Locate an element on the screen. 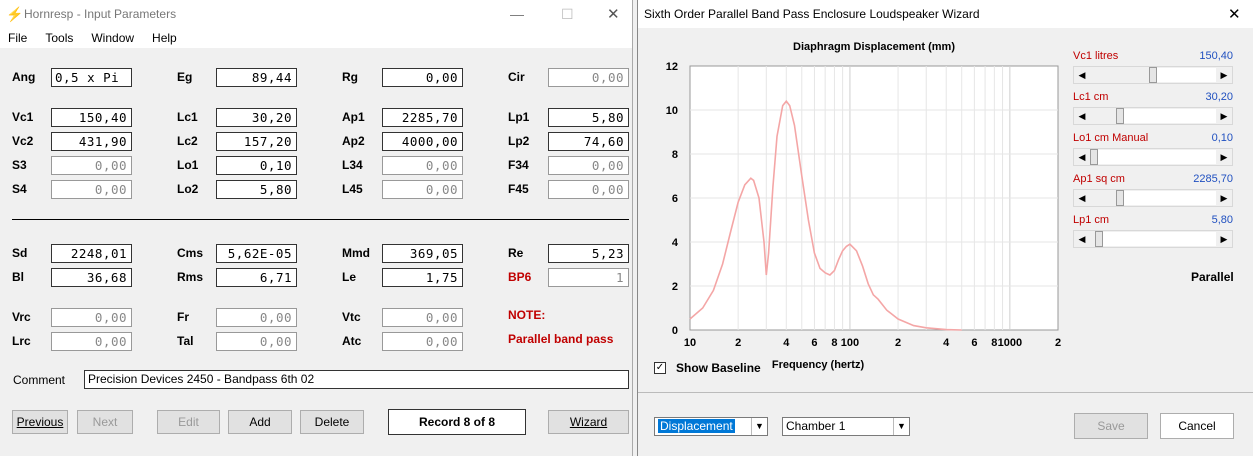  menu-window: Window is located at coordinates (113, 38).